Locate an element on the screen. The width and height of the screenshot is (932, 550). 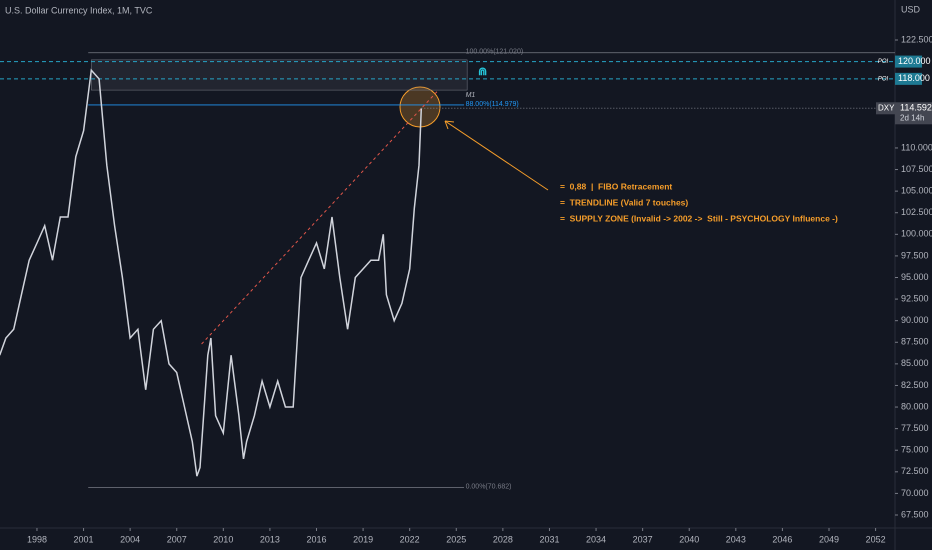
x-tick-label: 2025 is located at coordinates (456, 539).